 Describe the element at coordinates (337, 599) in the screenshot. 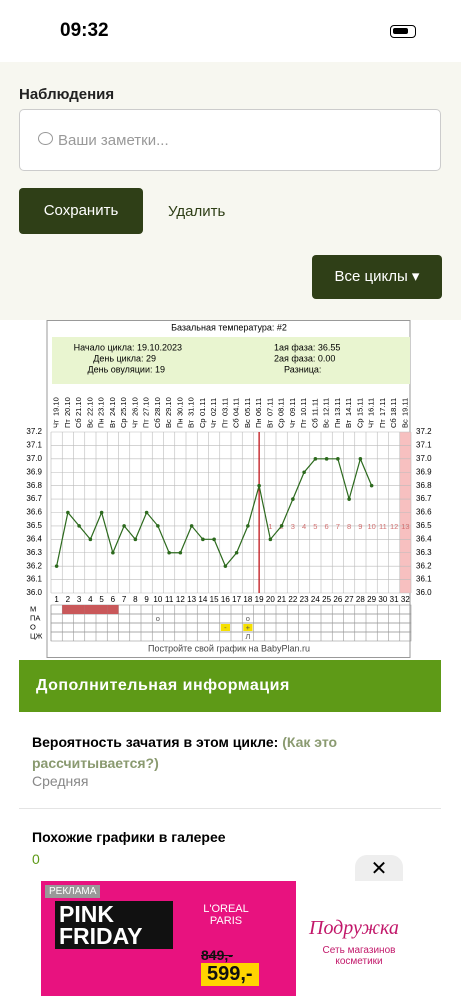

I see `x-tick-label: 26` at that location.